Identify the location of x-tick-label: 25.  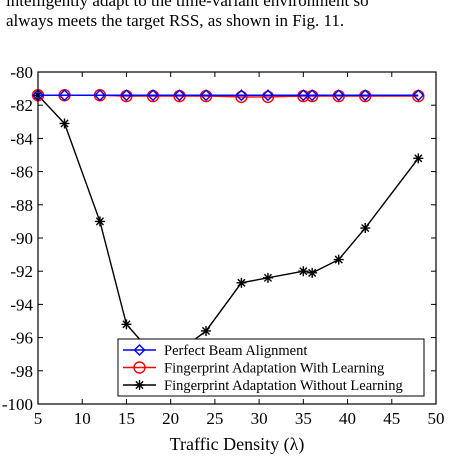
(214, 418).